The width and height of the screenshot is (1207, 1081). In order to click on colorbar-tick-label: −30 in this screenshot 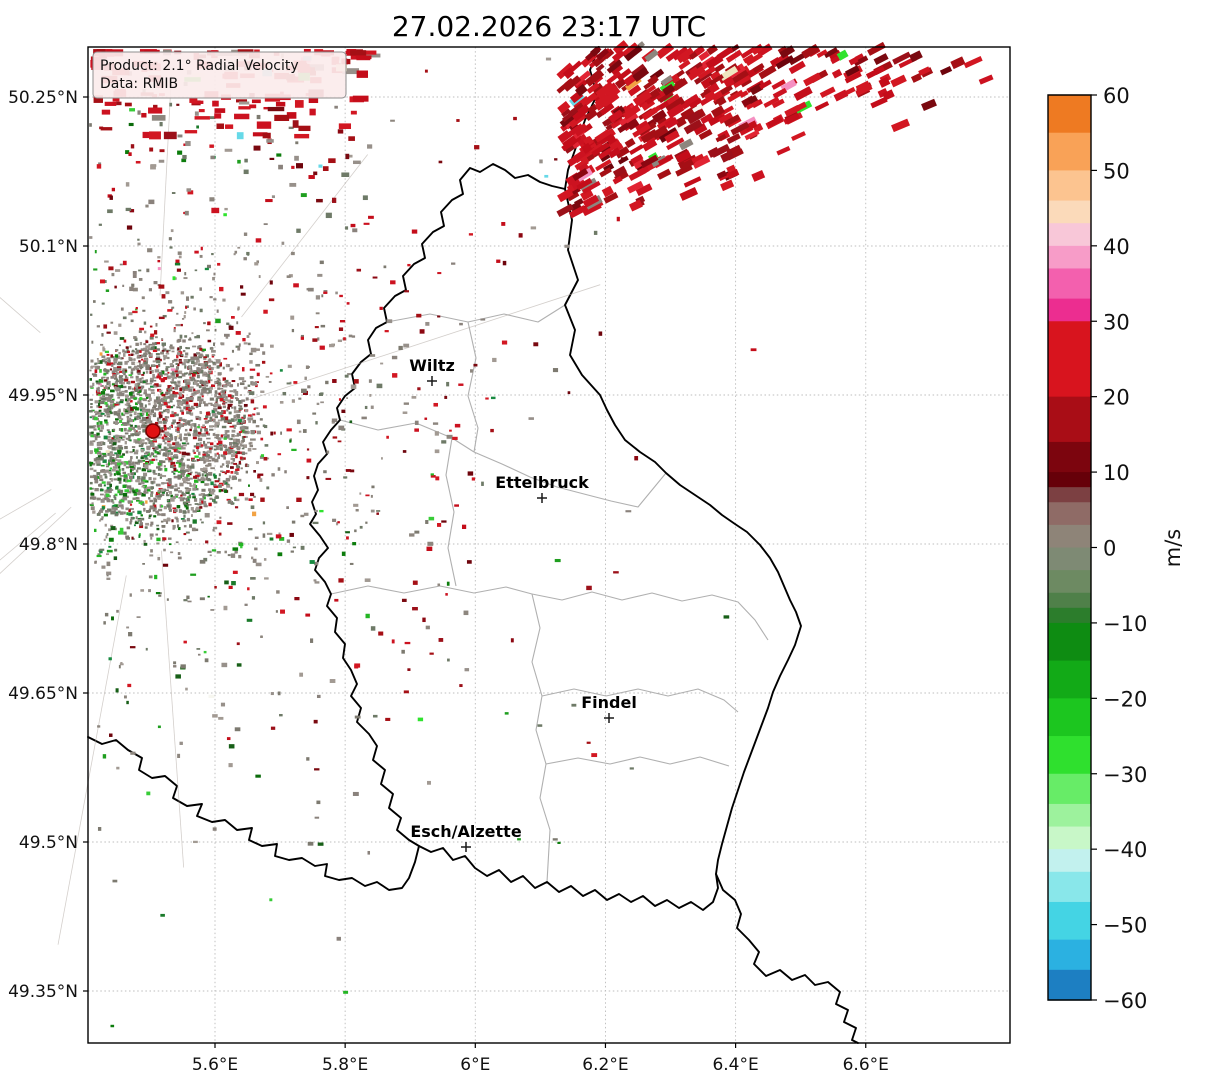, I will do `click(1125, 775)`.